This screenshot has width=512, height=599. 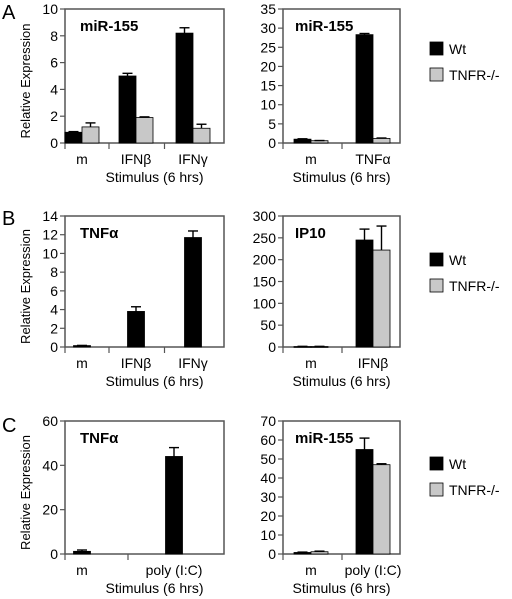 I want to click on y-tick-label: 300, so click(x=265, y=216).